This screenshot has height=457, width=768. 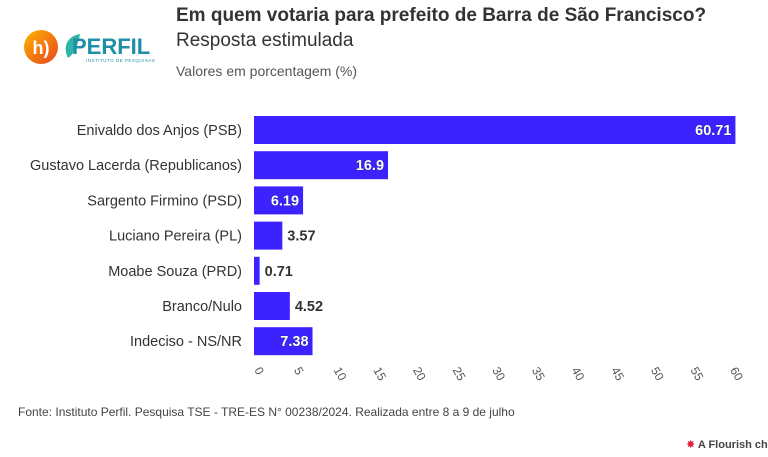 What do you see at coordinates (538, 374) in the screenshot?
I see `x-tick-label: 35` at bounding box center [538, 374].